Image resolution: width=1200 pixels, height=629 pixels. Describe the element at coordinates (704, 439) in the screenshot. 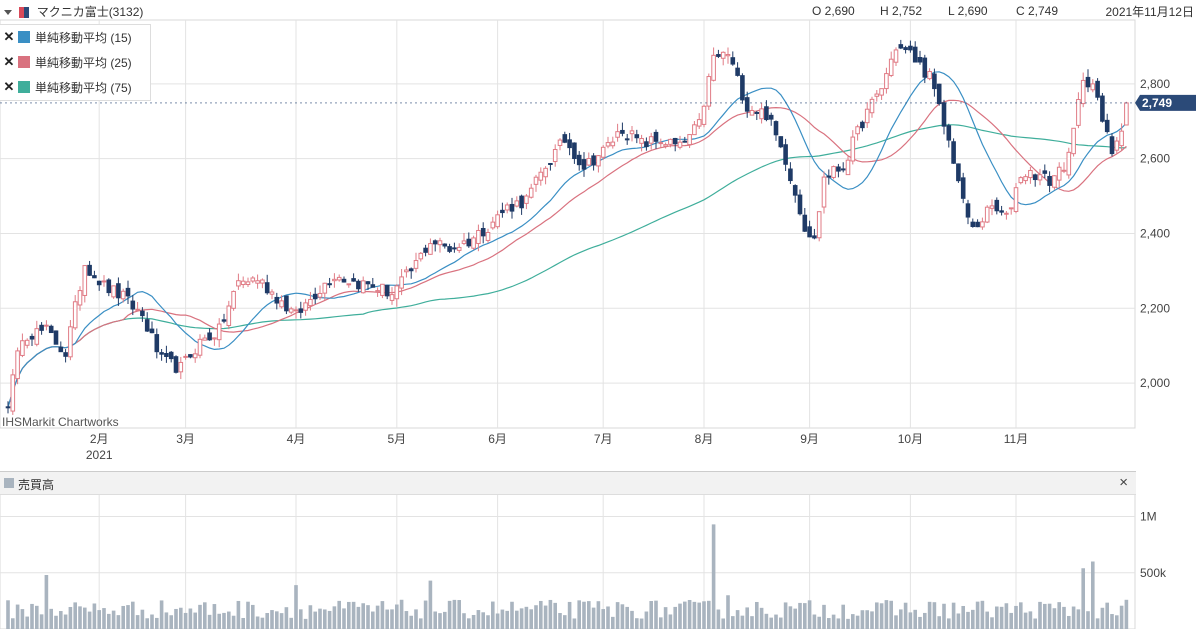

I see `x-tick-label: 8月` at that location.